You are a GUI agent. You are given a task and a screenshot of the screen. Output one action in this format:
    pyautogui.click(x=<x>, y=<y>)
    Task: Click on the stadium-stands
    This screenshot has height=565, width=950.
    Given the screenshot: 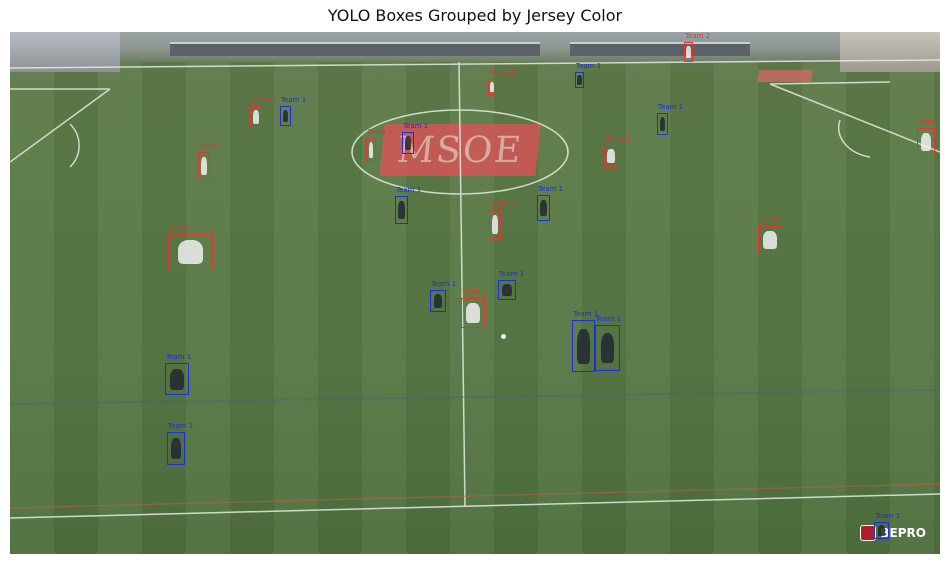 What is the action you would take?
    pyautogui.click(x=475, y=47)
    